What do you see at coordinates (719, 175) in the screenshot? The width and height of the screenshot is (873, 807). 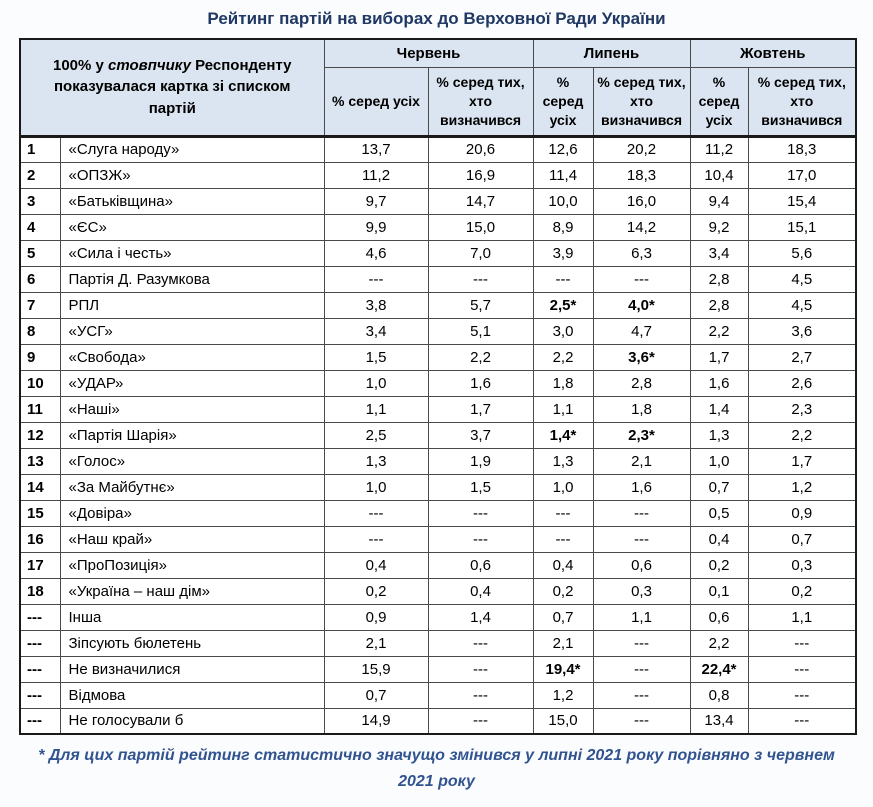 I see `value-cell: 10,4` at bounding box center [719, 175].